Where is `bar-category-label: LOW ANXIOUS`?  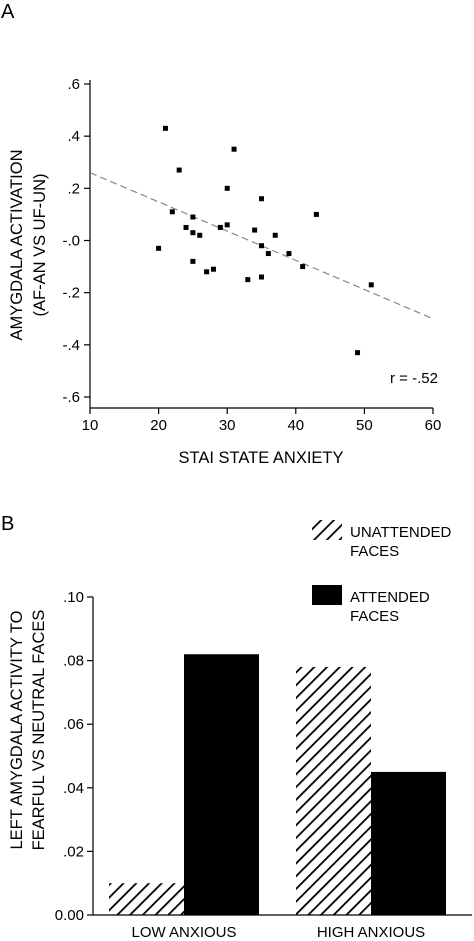
bar-category-label: LOW ANXIOUS is located at coordinates (183, 932).